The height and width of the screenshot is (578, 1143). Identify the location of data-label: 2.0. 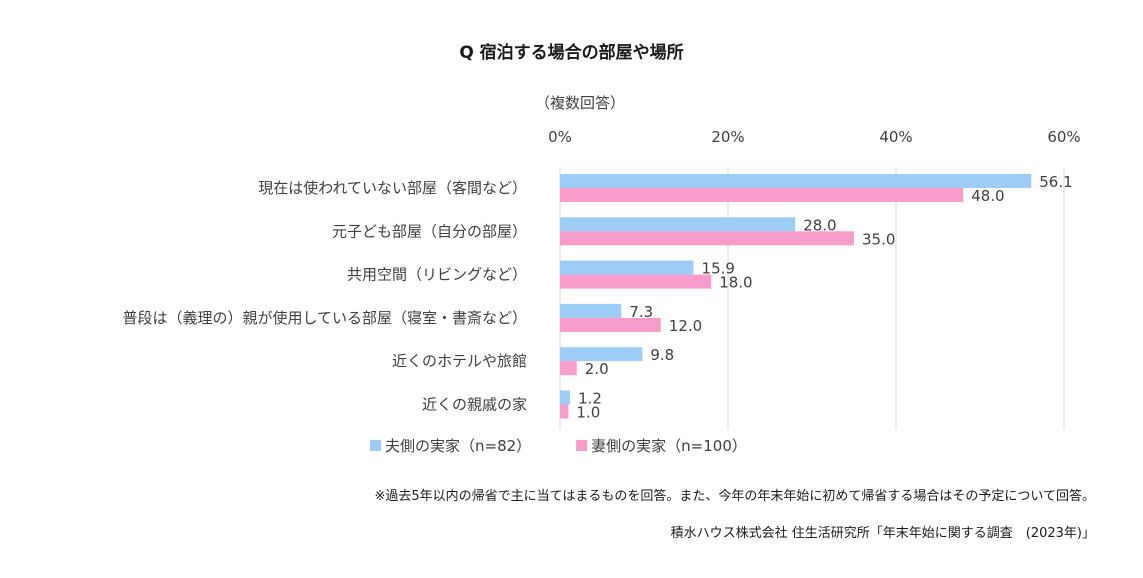
(597, 369).